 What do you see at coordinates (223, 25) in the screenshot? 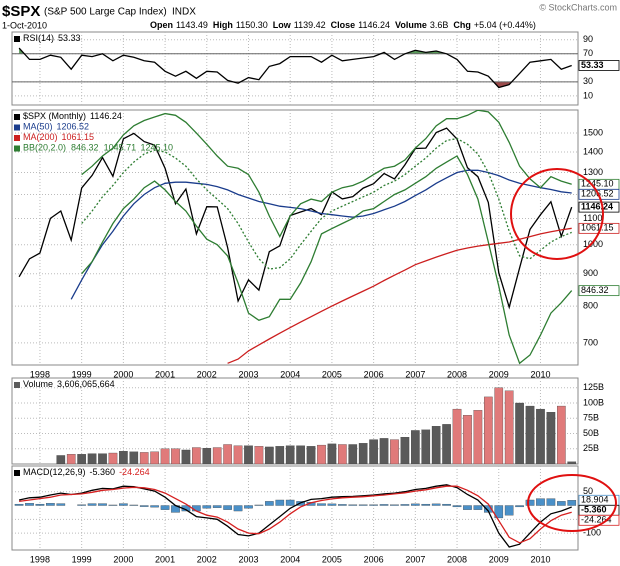
I see `quote-label: High` at bounding box center [223, 25].